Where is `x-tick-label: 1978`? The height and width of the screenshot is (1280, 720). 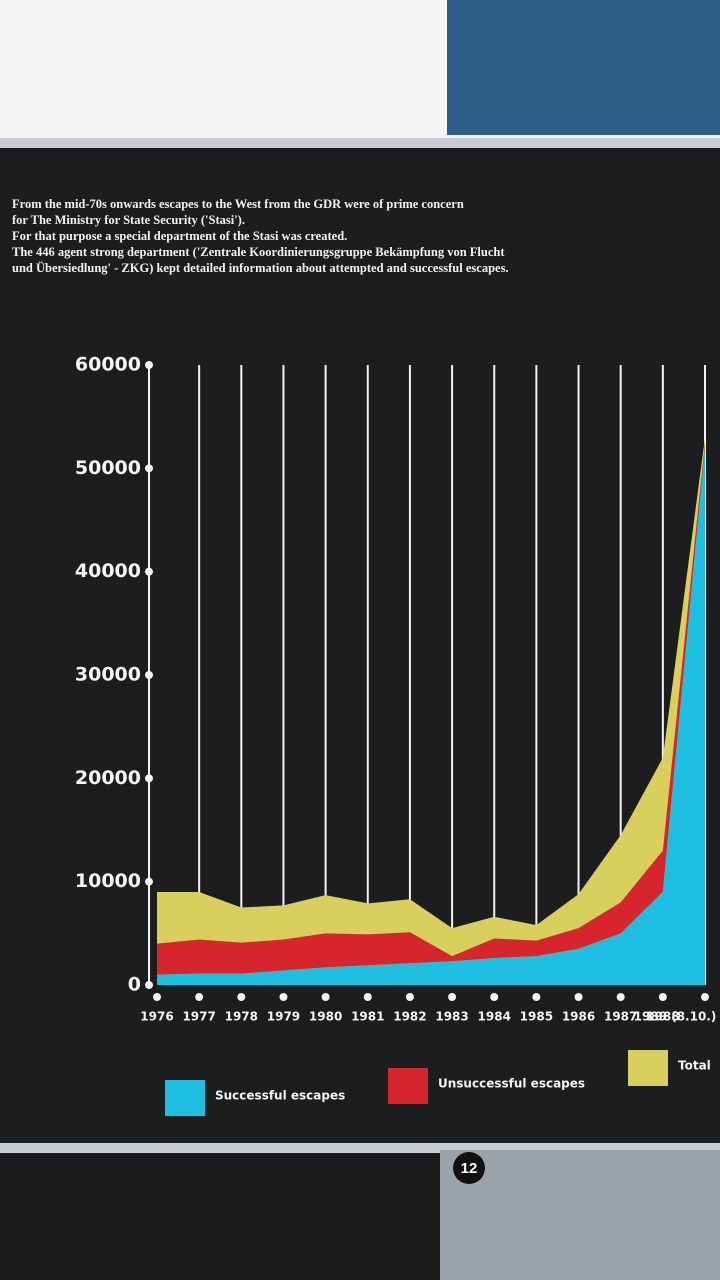
x-tick-label: 1978 is located at coordinates (241, 1017).